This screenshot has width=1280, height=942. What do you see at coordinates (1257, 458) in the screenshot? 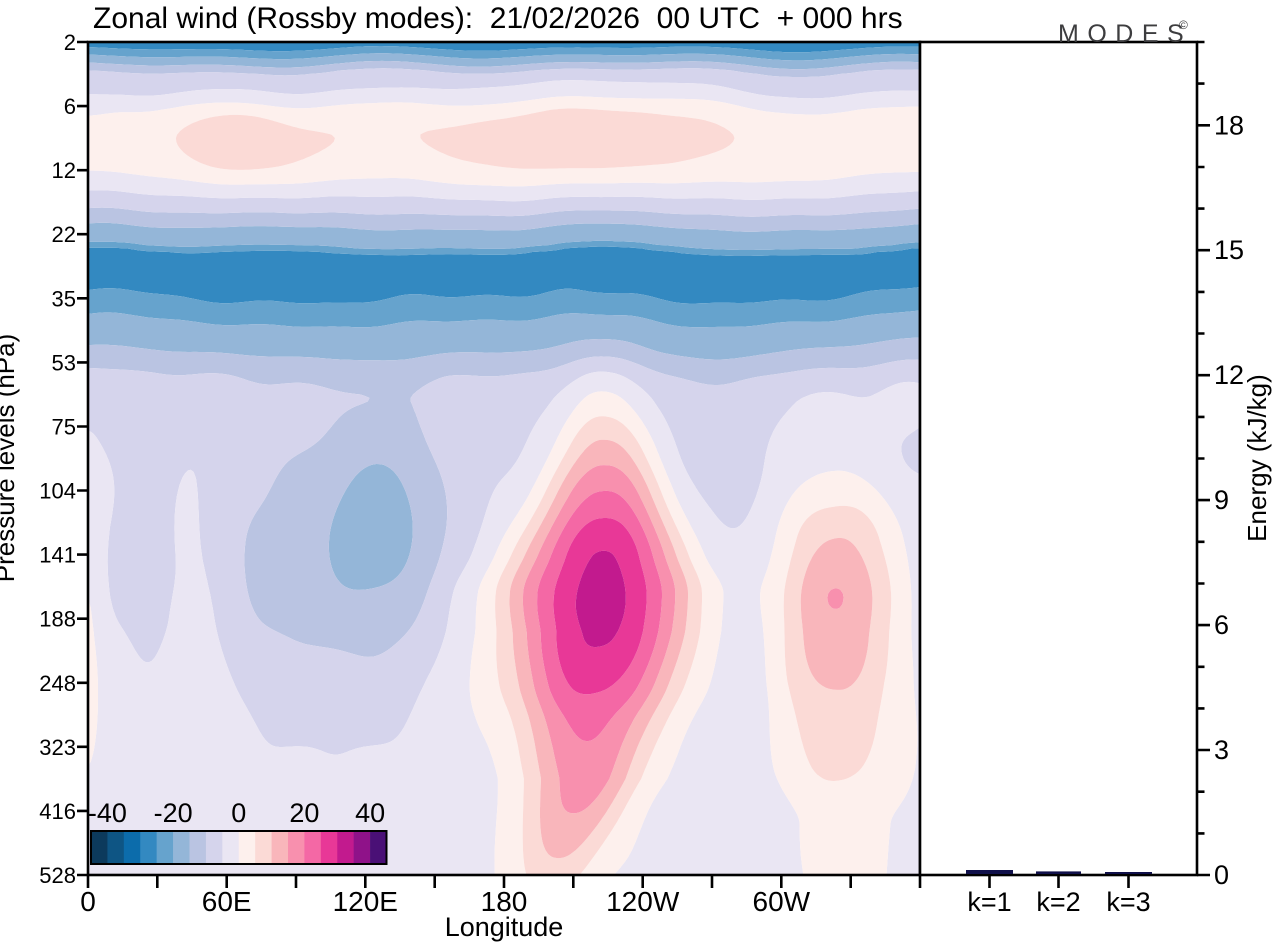
I see `svg-text: Energy (kJ/kg)` at bounding box center [1257, 458].